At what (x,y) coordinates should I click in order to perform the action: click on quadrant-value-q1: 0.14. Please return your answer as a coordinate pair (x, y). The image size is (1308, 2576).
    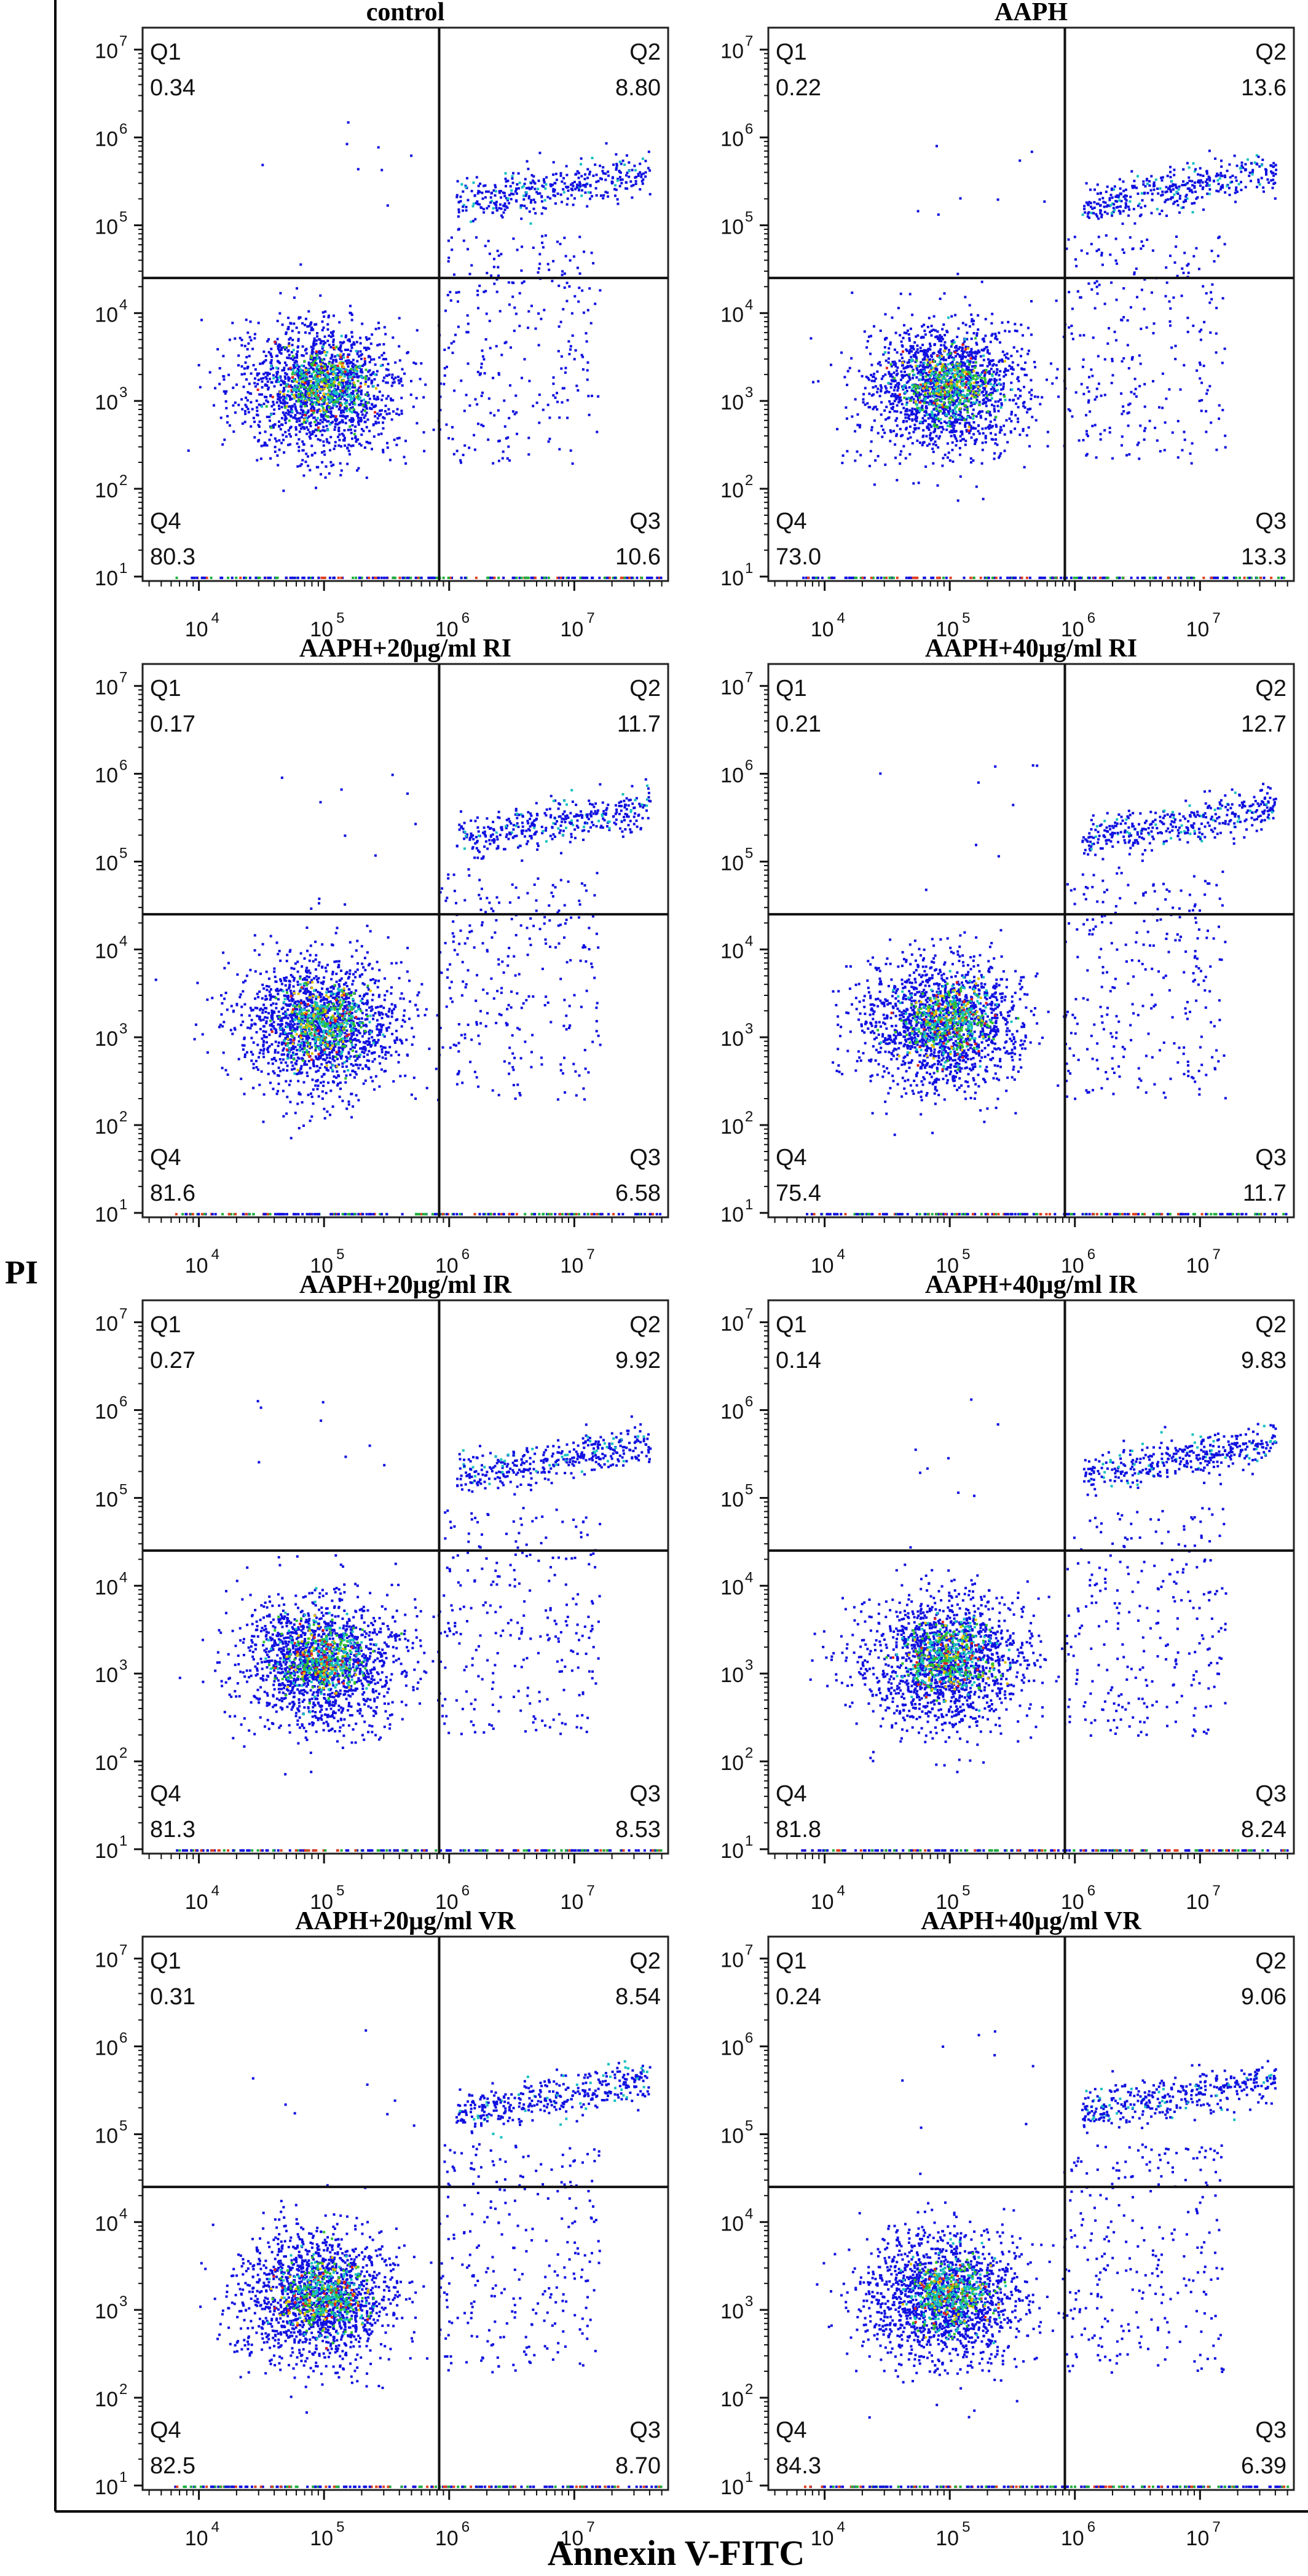
    Looking at the image, I should click on (798, 1361).